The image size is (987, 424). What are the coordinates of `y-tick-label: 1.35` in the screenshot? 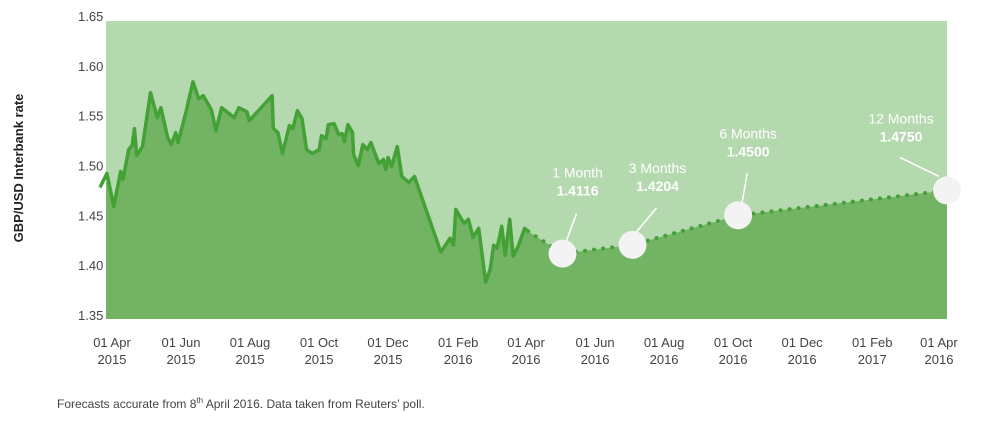 It's located at (90, 315).